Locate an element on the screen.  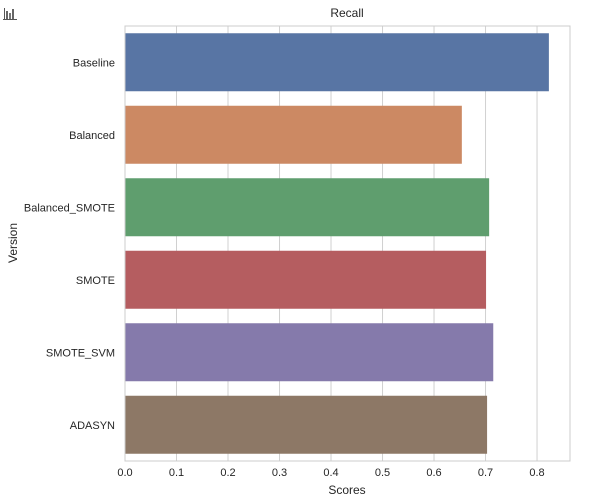
y-tick-label: ADASYN is located at coordinates (92, 426).